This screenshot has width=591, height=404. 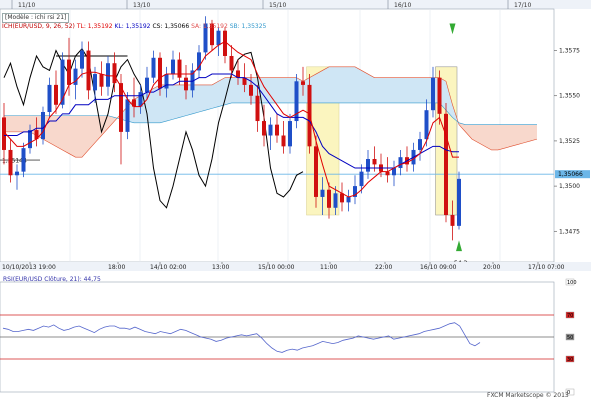 What do you see at coordinates (546, 267) in the screenshot?
I see `x-tick-label: 17/10 07:00` at bounding box center [546, 267].